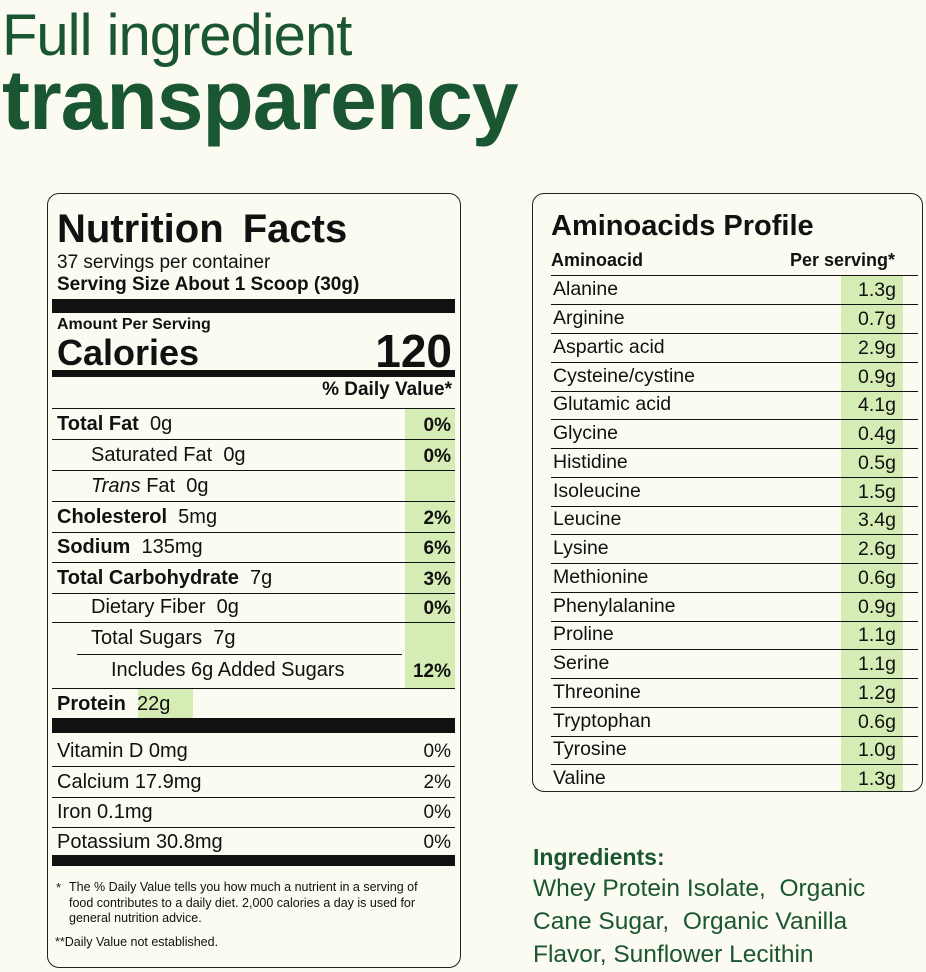  Describe the element at coordinates (842, 260) in the screenshot. I see `amino-col2: Per serving*` at that location.